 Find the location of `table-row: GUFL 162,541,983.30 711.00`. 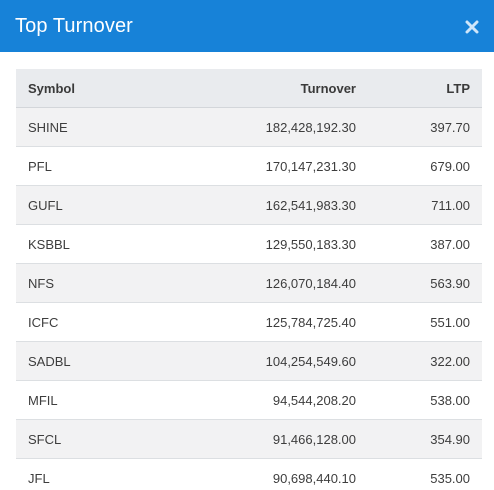

table-row: GUFL 162,541,983.30 711.00 is located at coordinates (249, 205).